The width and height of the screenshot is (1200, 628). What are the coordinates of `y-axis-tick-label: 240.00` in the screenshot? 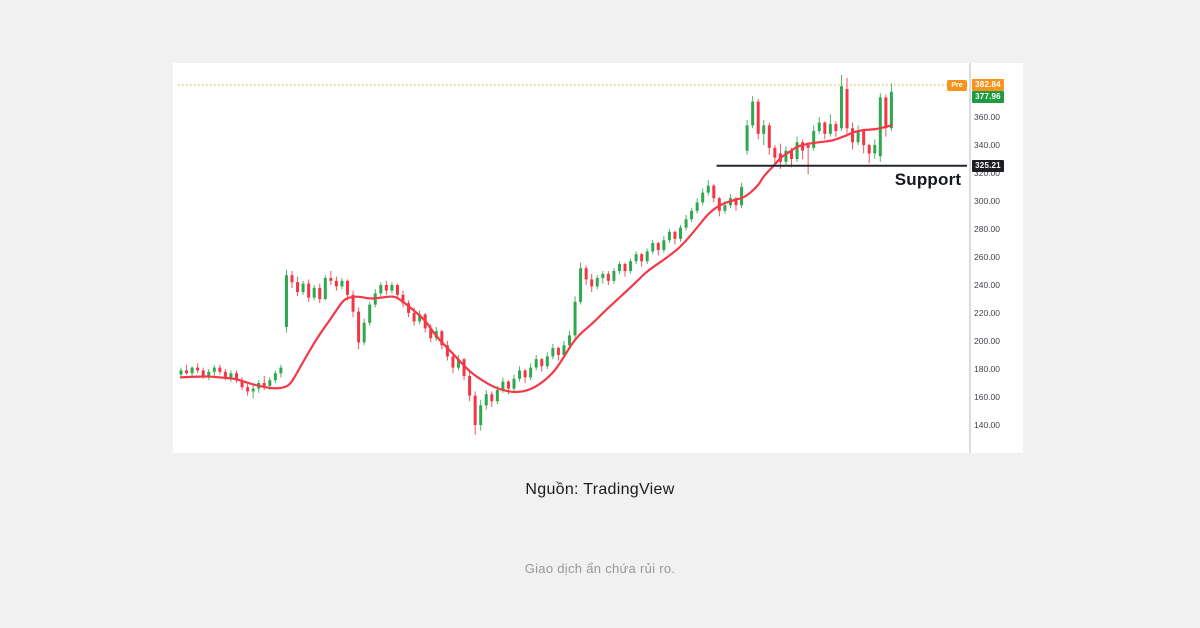 It's located at (987, 285).